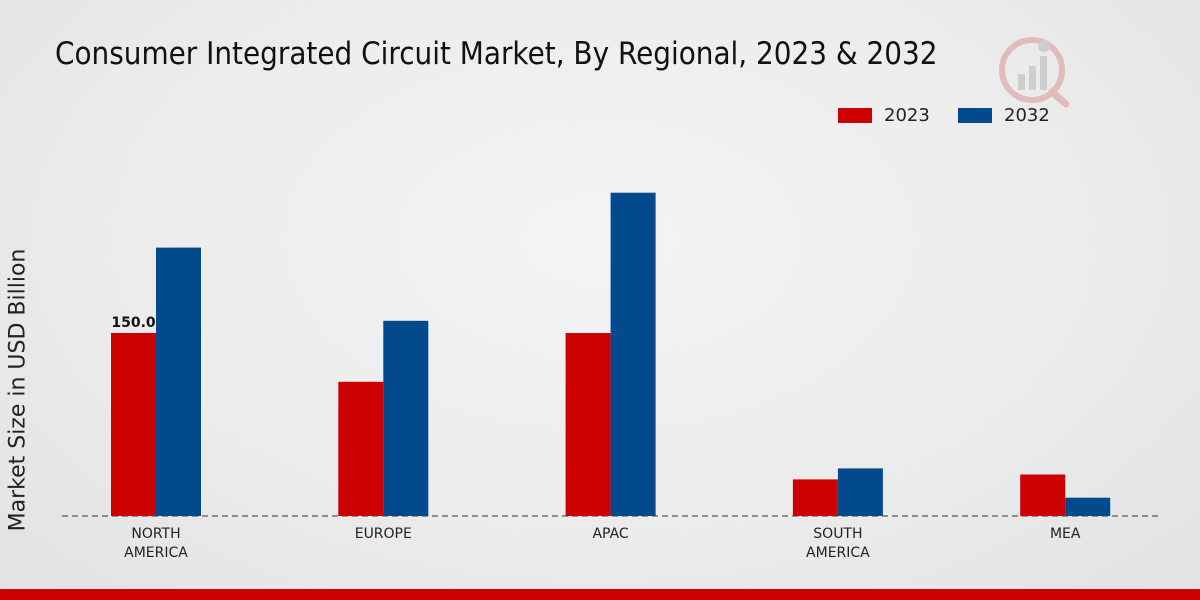 The height and width of the screenshot is (600, 1200). I want to click on bar-2032-mea, so click(1088, 506).